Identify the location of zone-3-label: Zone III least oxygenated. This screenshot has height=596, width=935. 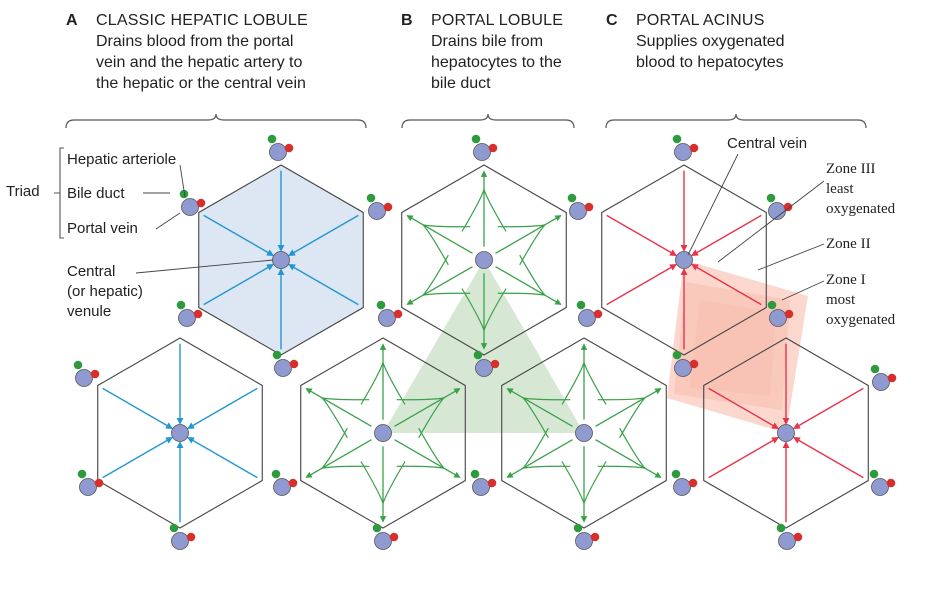
(861, 189).